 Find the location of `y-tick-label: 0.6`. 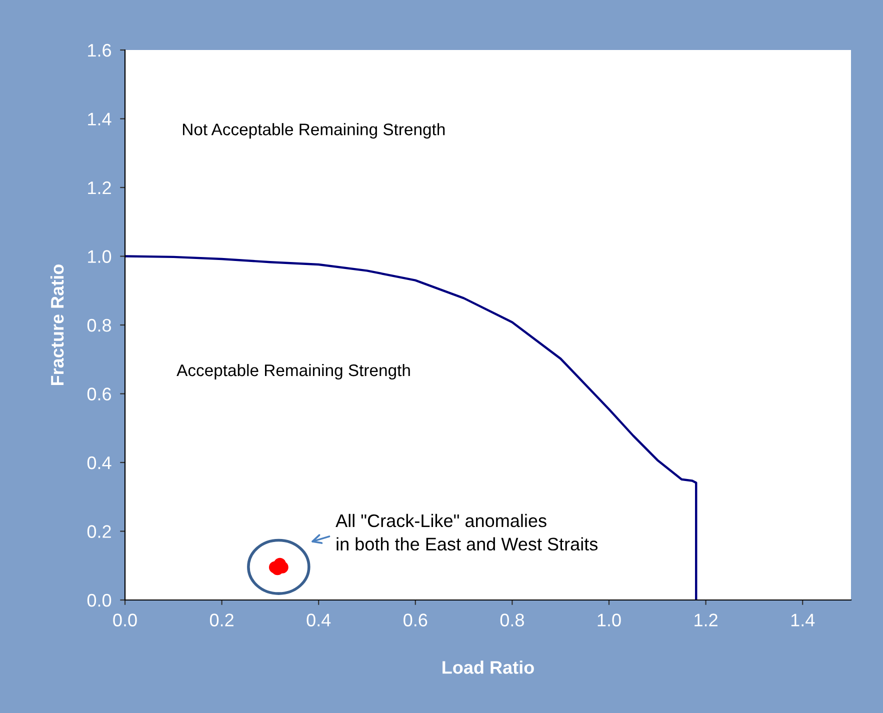

y-tick-label: 0.6 is located at coordinates (99, 394).